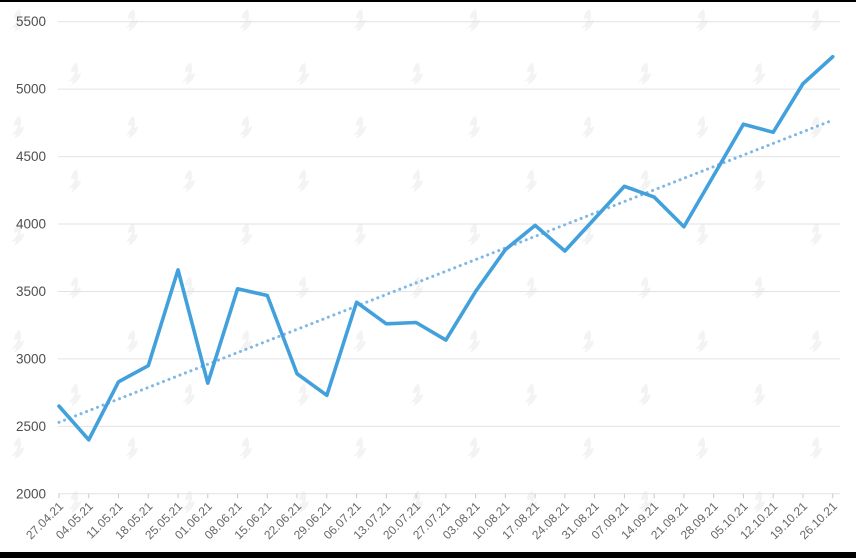 The height and width of the screenshot is (558, 856). What do you see at coordinates (31, 291) in the screenshot?
I see `y-tick-label: 3500` at bounding box center [31, 291].